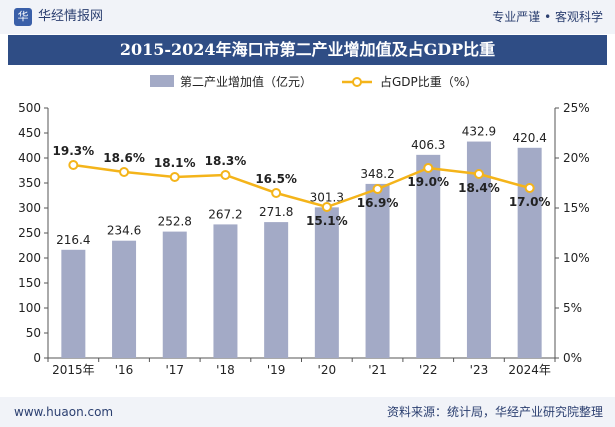 This screenshot has width=615, height=427. What do you see at coordinates (162, 81) in the screenshot?
I see `legend-bar-swatch` at bounding box center [162, 81].